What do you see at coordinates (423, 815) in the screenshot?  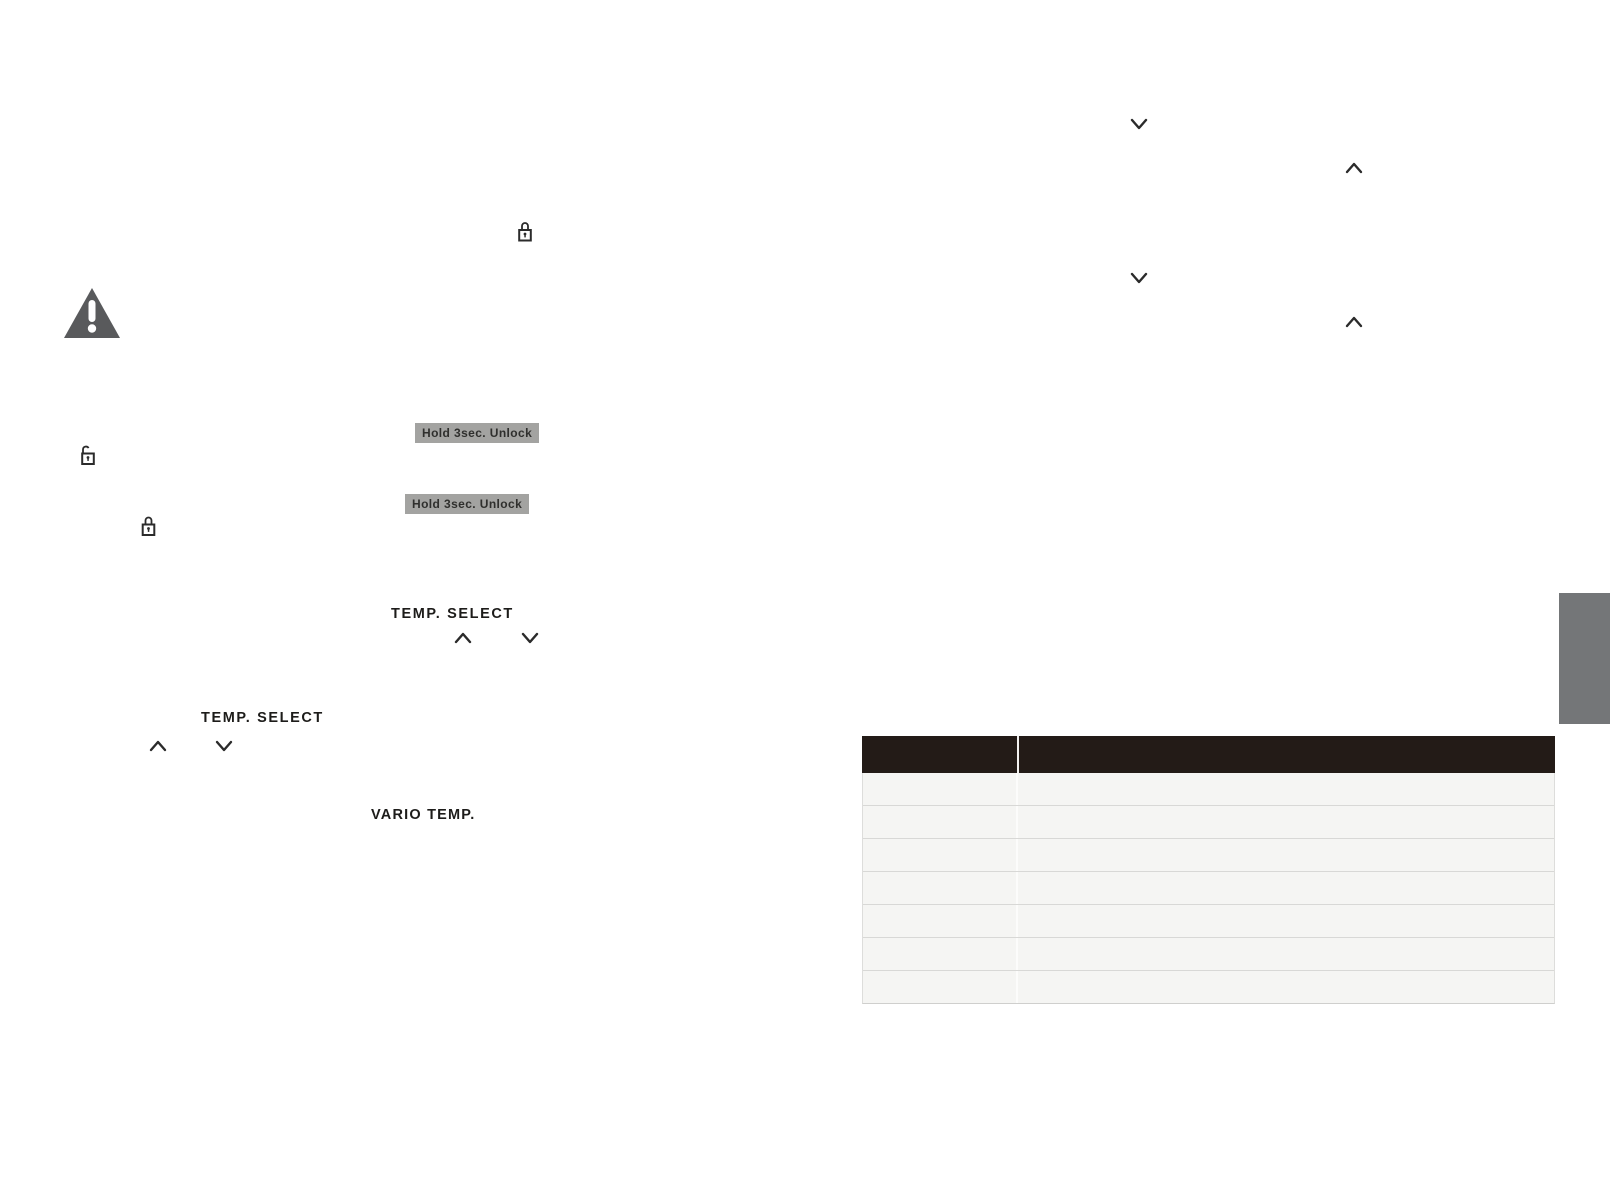 I see `vario-temp-label: VARIO TEMP.` at bounding box center [423, 815].